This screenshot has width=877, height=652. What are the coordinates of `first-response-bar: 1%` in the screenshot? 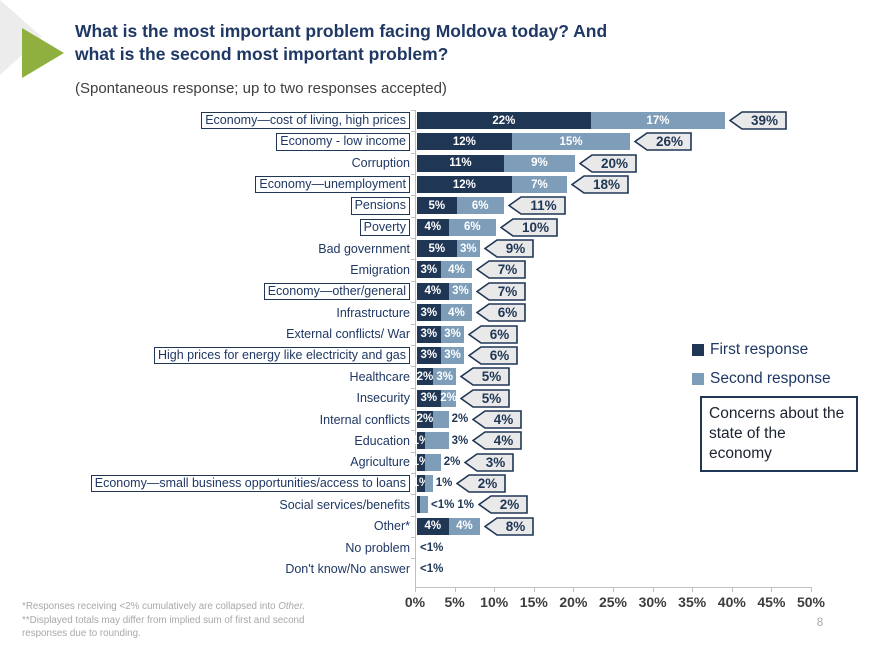 It's located at (421, 483).